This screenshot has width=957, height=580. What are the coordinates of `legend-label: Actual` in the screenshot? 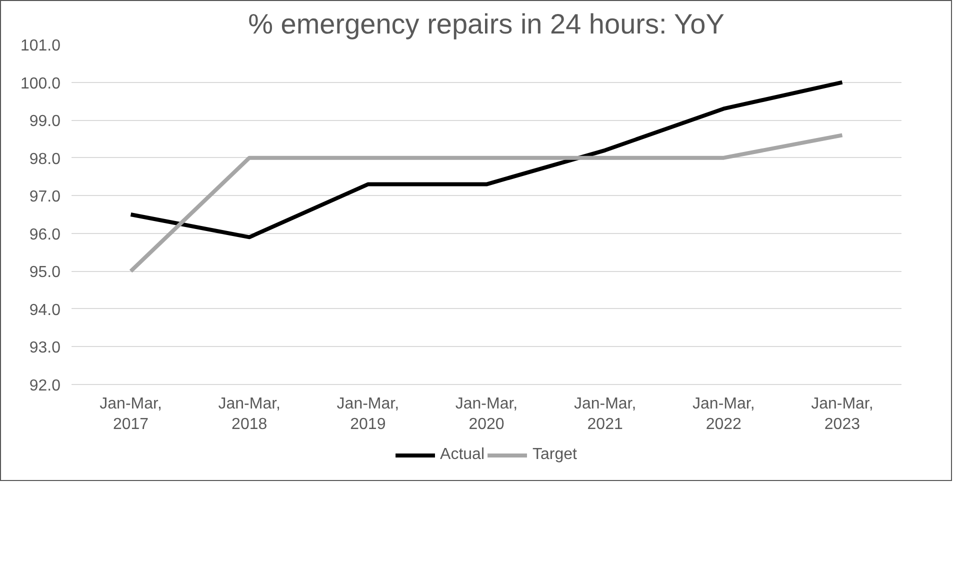 It's located at (462, 455).